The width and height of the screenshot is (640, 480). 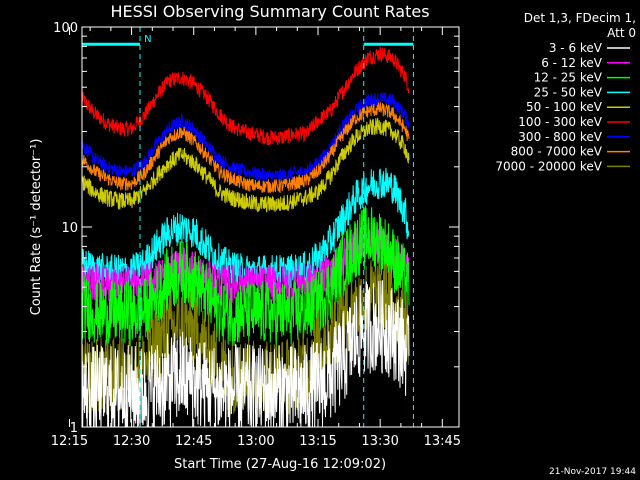 I want to click on legend-label-8: 7000 - 20000 keV, so click(x=548, y=166).